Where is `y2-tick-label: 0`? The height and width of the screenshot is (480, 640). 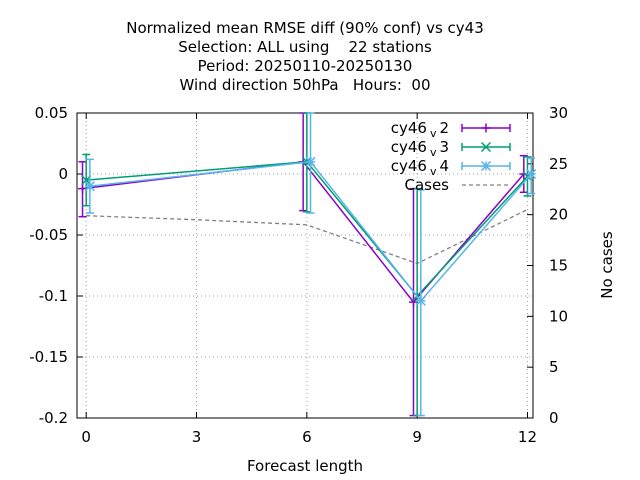 y2-tick-label: 0 is located at coordinates (554, 418).